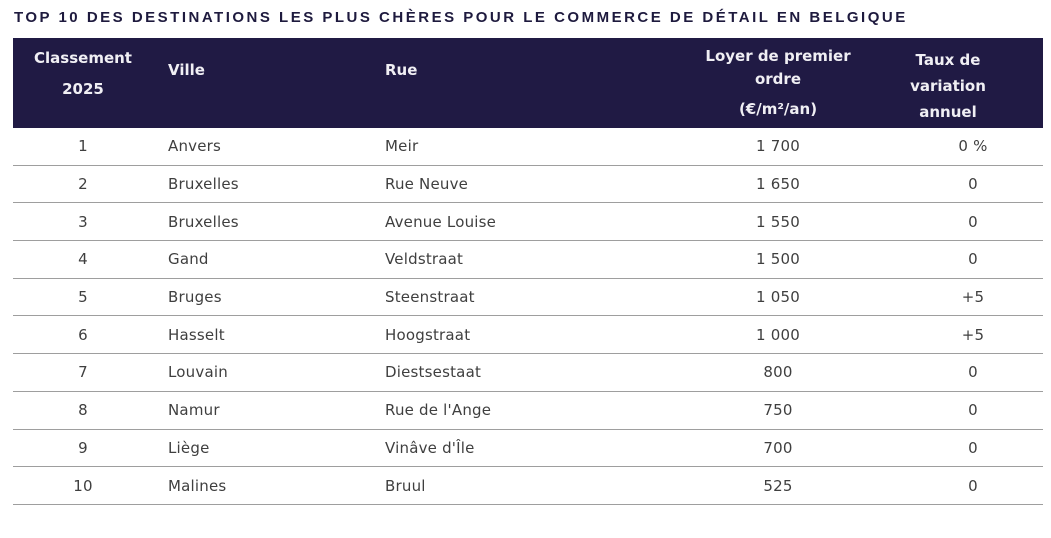  Describe the element at coordinates (83, 259) in the screenshot. I see `cell-rank: 4` at that location.